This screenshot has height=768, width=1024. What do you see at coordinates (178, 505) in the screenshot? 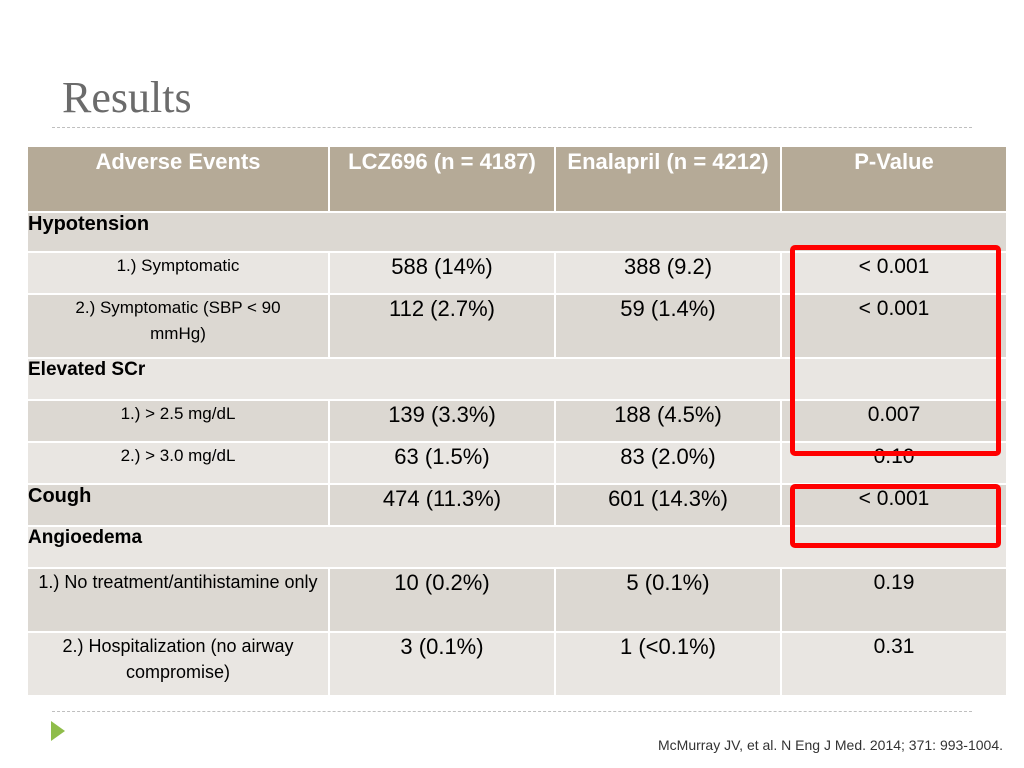
I see `category-label: Cough` at bounding box center [178, 505].